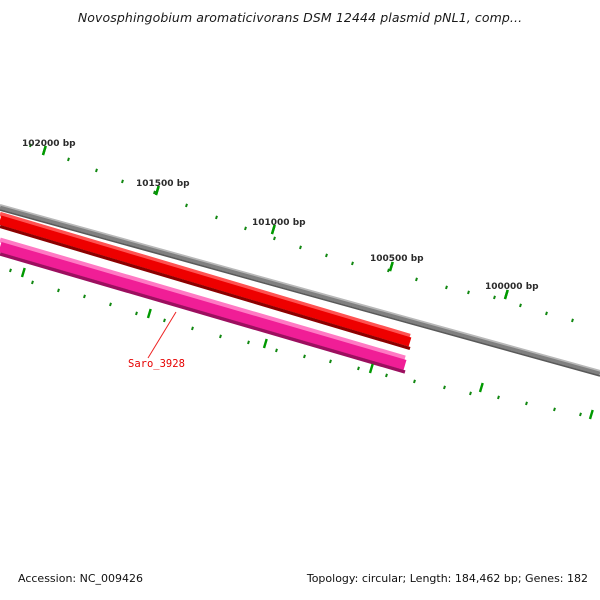  I want to click on accession-text: Accession: NC_009426, so click(81, 578).